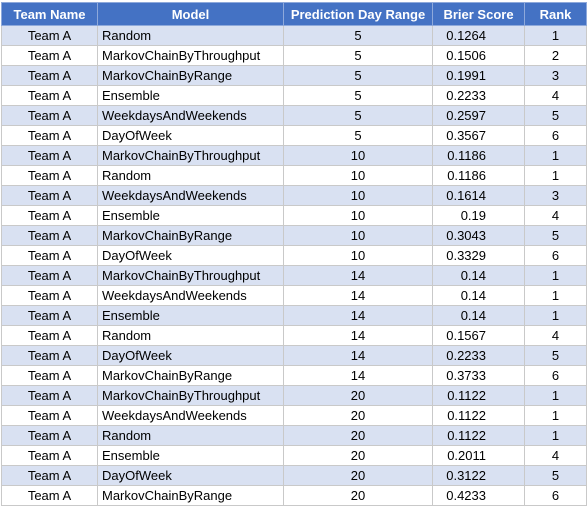  I want to click on cell-brier-score: 0.3733, so click(478, 375).